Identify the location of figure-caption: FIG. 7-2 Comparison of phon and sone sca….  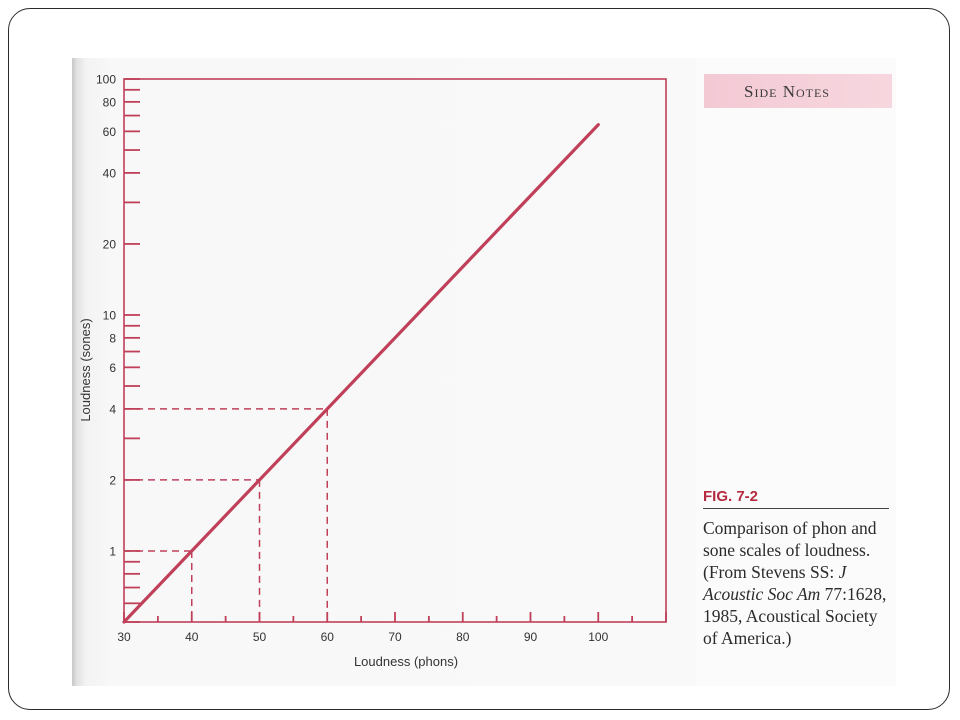
(798, 568).